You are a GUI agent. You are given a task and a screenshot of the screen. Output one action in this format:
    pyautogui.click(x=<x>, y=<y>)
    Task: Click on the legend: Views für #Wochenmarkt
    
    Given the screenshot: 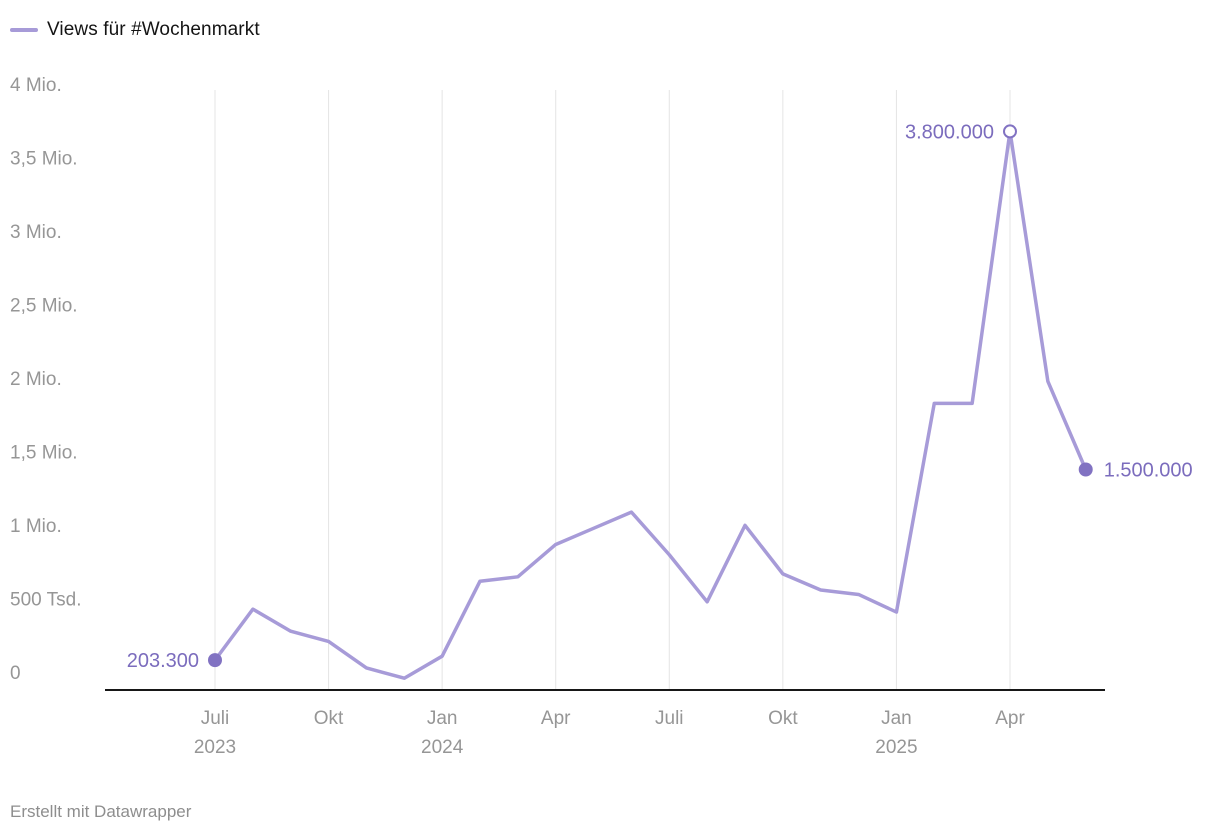 What is the action you would take?
    pyautogui.click(x=135, y=30)
    